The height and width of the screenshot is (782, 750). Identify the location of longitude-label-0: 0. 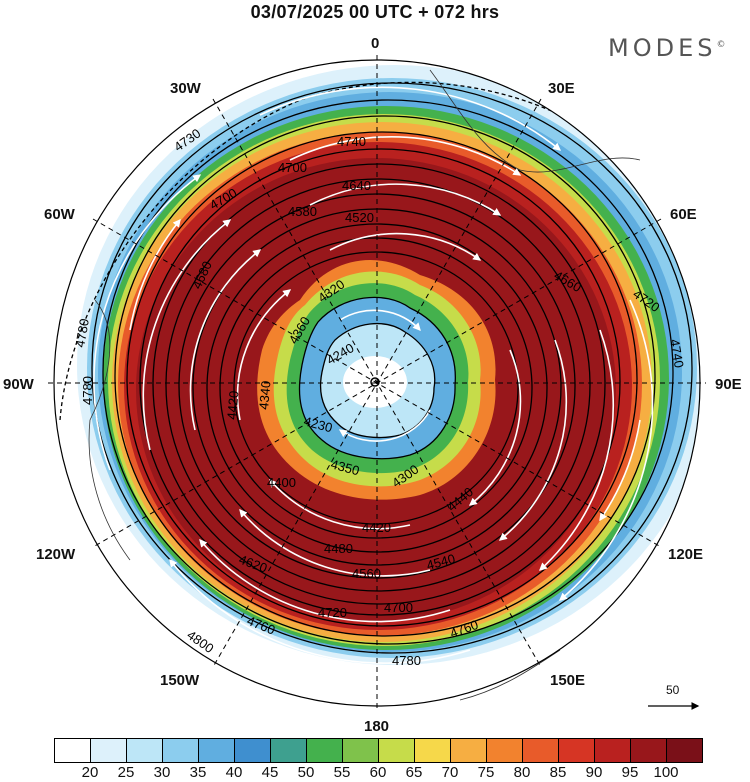
(375, 43).